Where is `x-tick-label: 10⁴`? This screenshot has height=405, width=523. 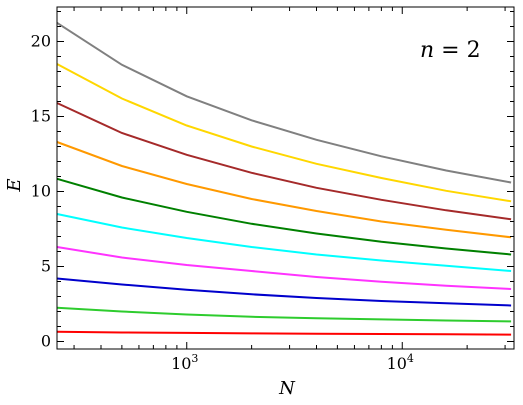
x-tick-label: 10⁴ is located at coordinates (400, 362).